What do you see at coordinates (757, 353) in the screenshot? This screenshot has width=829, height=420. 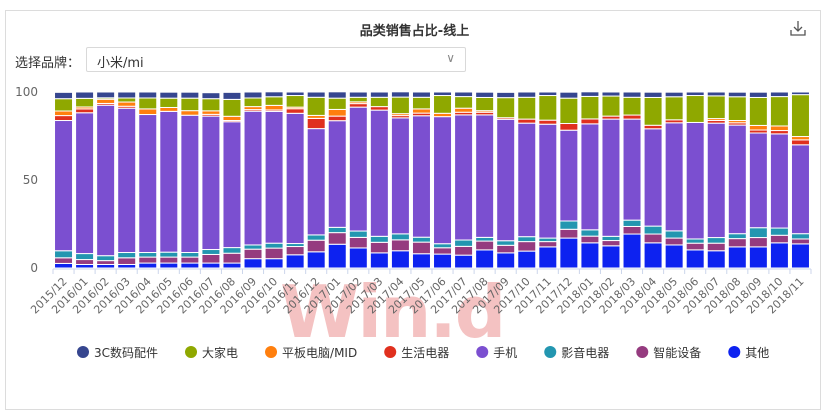 I see `legend-item: 其他` at bounding box center [757, 353].